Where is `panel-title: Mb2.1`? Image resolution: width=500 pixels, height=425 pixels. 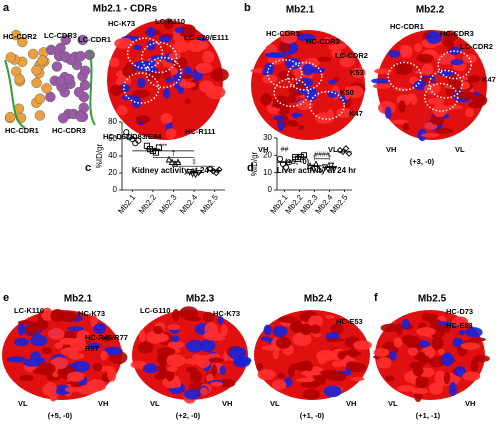
panel-title: Mb2.1 is located at coordinates (300, 10).